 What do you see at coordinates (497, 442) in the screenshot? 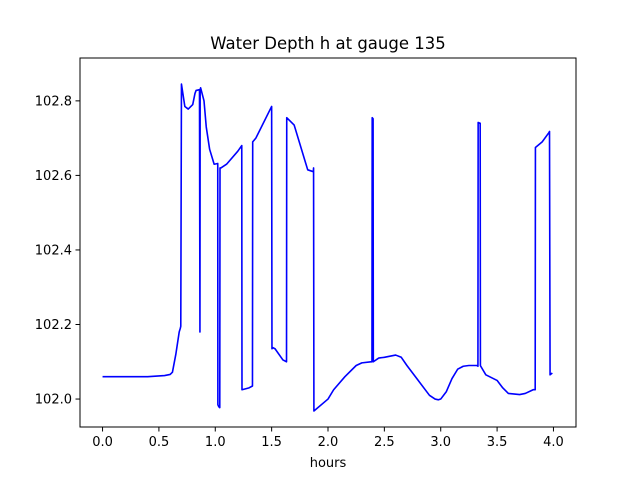
I see `x-tick-label: 3.5` at bounding box center [497, 442].